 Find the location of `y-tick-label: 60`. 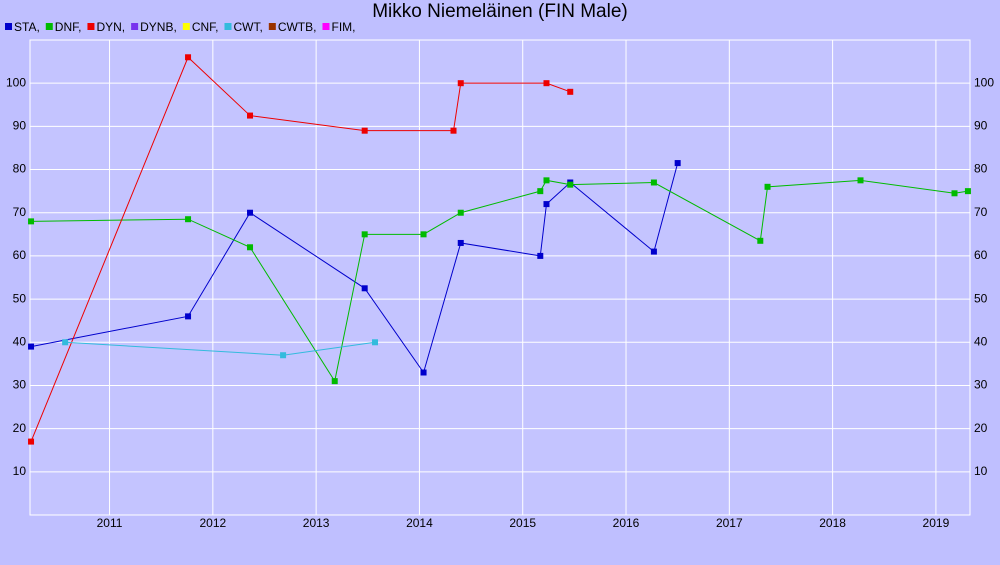

y-tick-label: 60 is located at coordinates (20, 255).